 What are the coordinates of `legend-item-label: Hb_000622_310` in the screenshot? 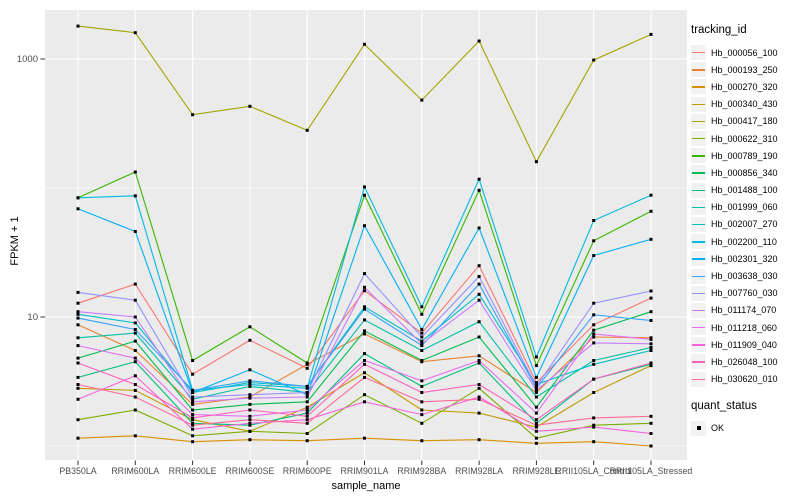 It's located at (744, 138).